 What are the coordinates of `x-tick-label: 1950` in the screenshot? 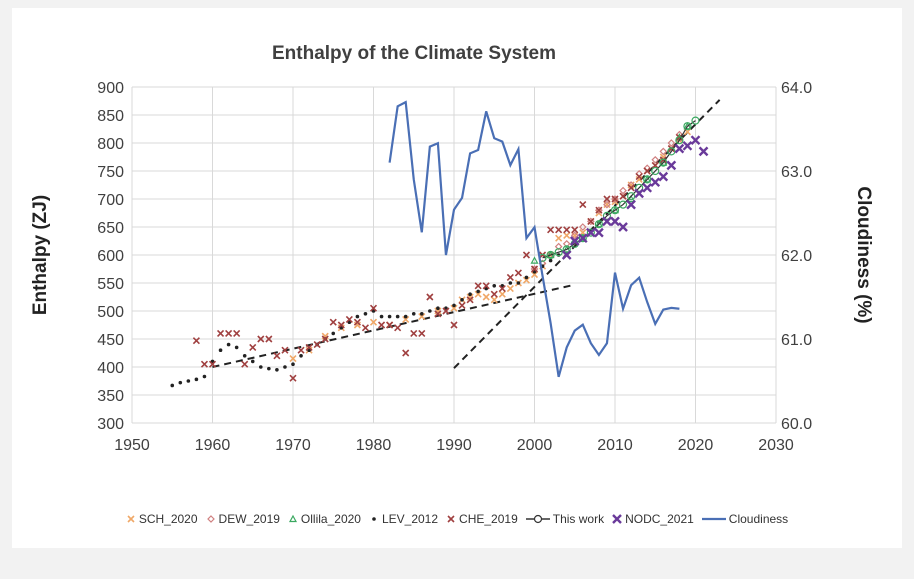 It's located at (132, 445).